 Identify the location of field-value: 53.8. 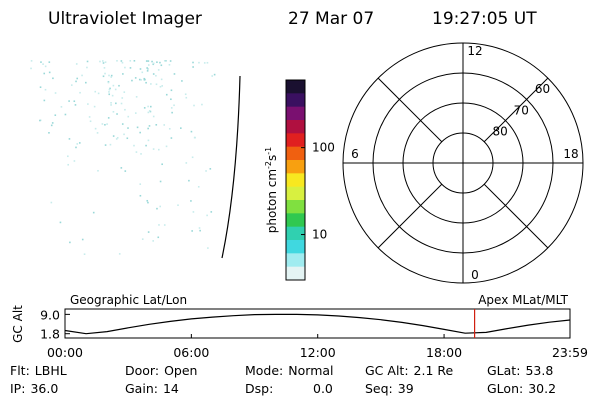
(539, 370).